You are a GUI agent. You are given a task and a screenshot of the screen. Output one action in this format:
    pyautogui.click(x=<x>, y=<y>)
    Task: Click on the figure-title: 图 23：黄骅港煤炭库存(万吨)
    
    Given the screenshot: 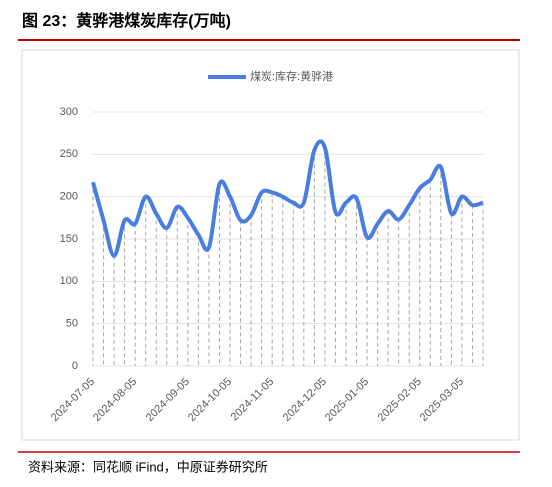 What is the action you would take?
    pyautogui.click(x=126, y=20)
    